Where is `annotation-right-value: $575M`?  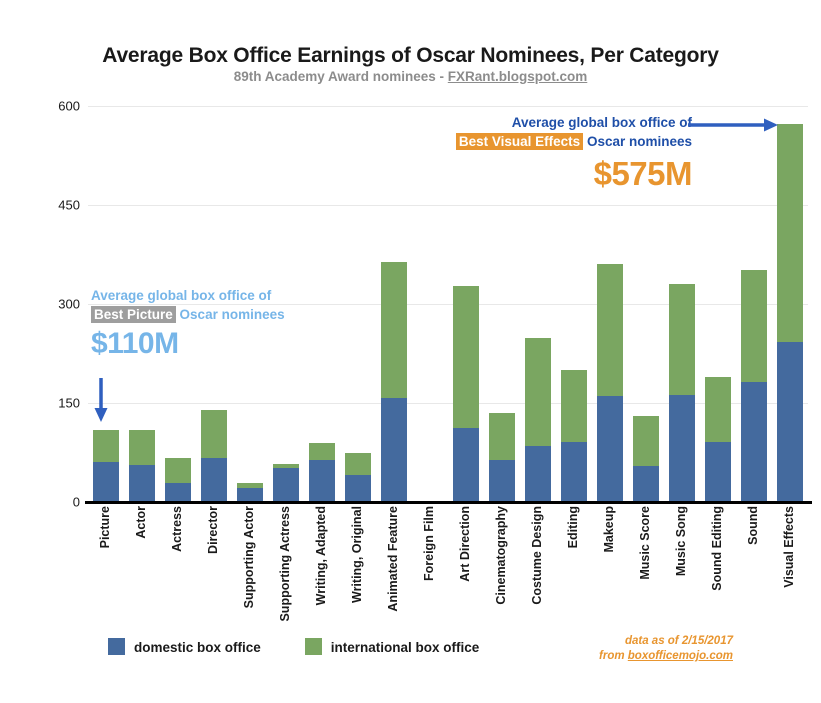
annotation-right-value: $575M is located at coordinates (643, 173).